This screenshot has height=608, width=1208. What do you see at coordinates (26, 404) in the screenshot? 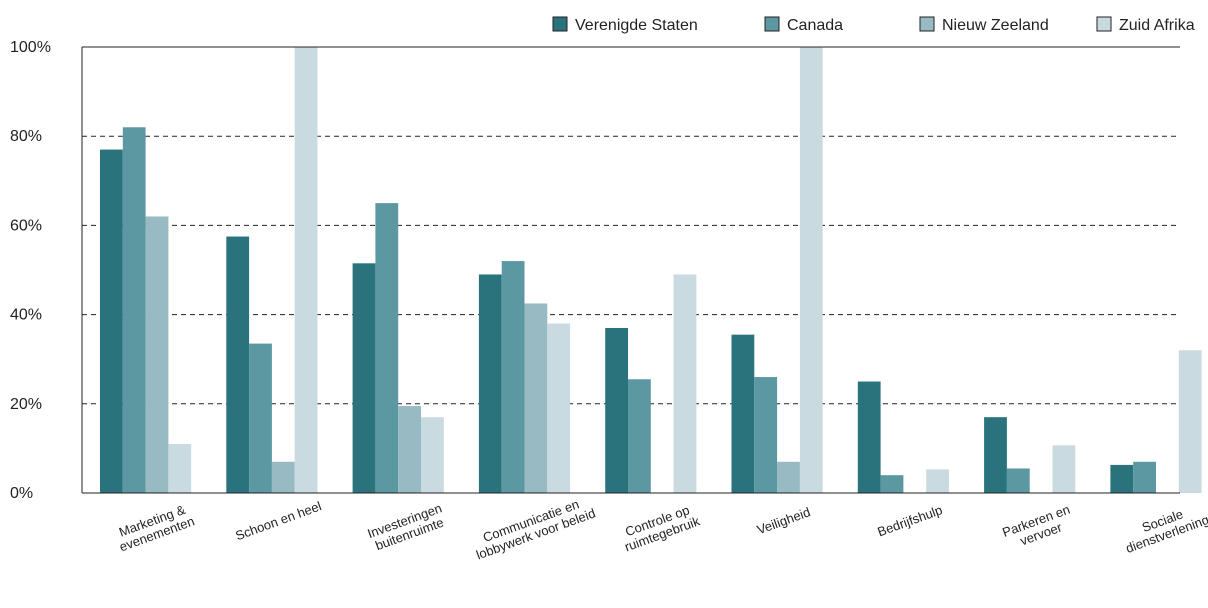
I see `y-tick-label: 20%` at bounding box center [26, 404].